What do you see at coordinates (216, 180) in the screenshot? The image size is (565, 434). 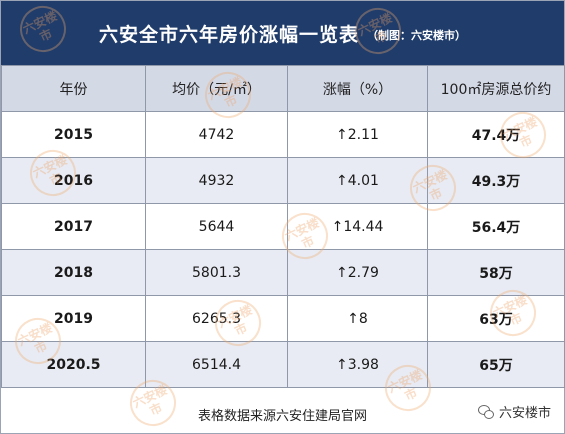 I see `cell-price: 4932` at bounding box center [216, 180].